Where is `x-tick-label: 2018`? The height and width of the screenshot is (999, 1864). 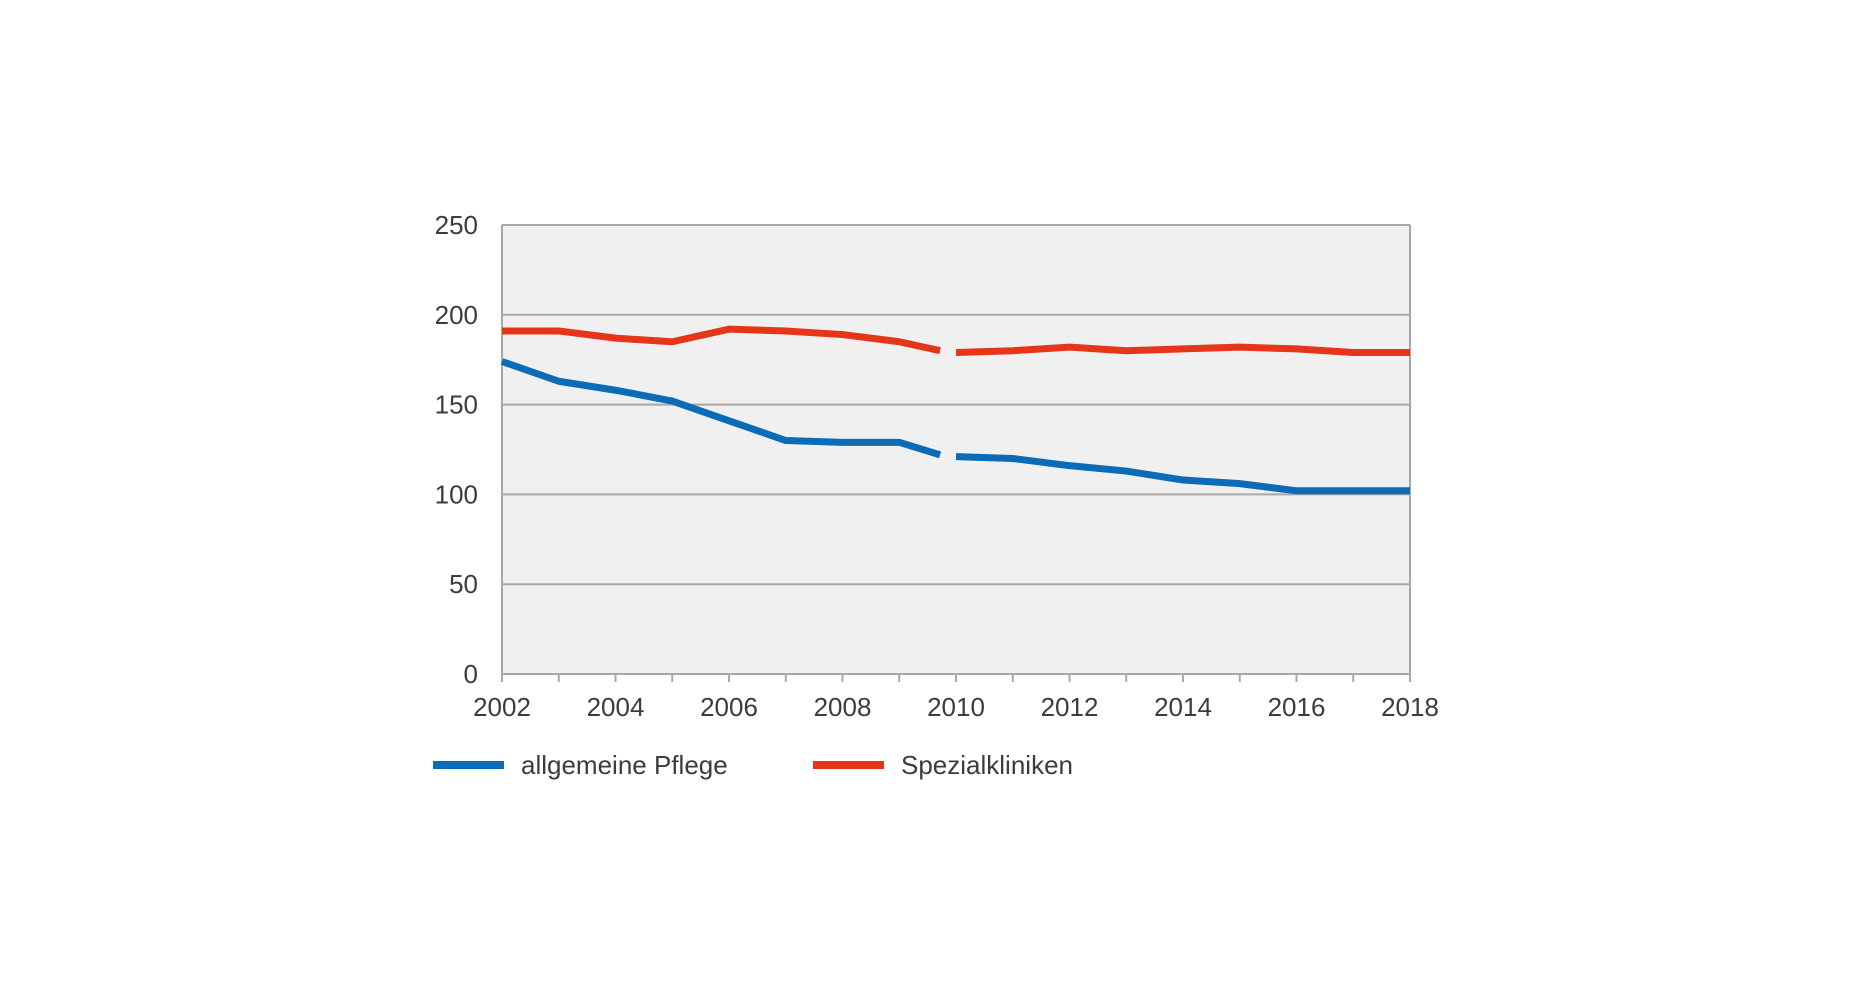
x-tick-label: 2018 is located at coordinates (1410, 707).